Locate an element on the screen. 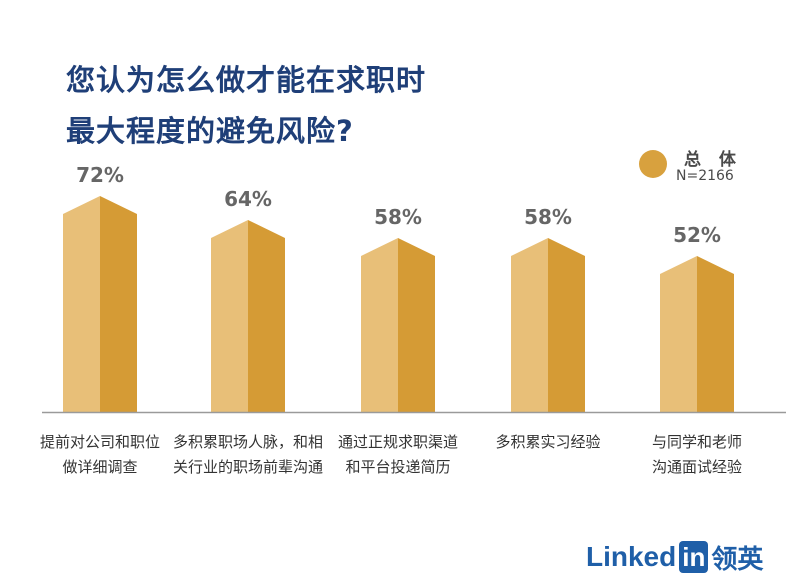  chart-title-line-1: 您认为怎么做才能在求职时 is located at coordinates (246, 80).